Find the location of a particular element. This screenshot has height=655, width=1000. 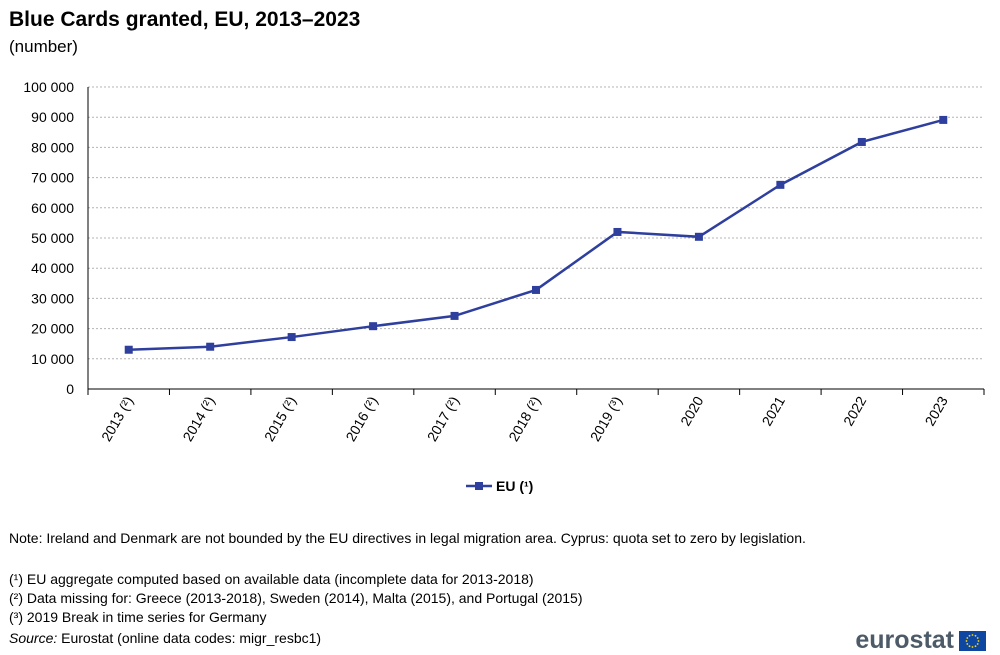

y-tick-label: 90 000 is located at coordinates (52, 117).